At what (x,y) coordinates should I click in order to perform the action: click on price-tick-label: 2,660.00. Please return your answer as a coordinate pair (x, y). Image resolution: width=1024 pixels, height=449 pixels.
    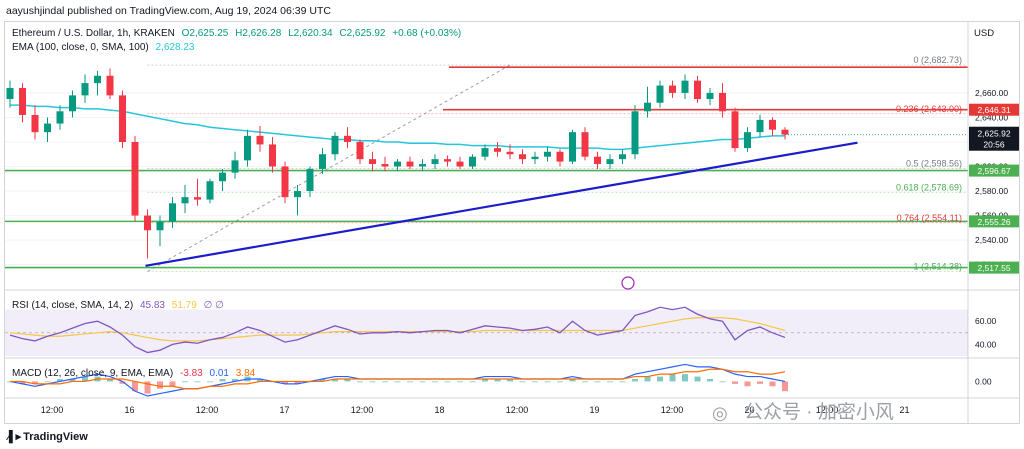
    Looking at the image, I should click on (991, 93).